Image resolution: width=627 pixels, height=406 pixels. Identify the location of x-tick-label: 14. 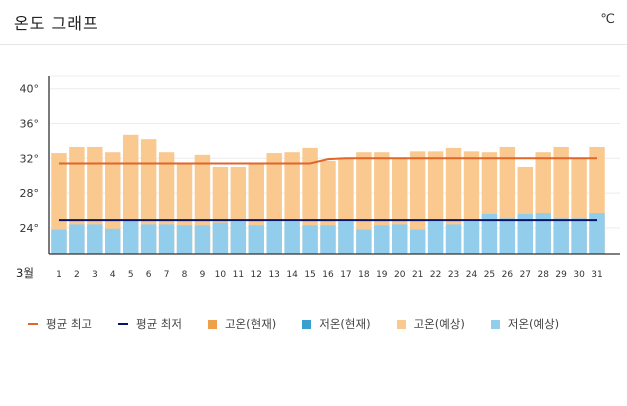
(292, 275).